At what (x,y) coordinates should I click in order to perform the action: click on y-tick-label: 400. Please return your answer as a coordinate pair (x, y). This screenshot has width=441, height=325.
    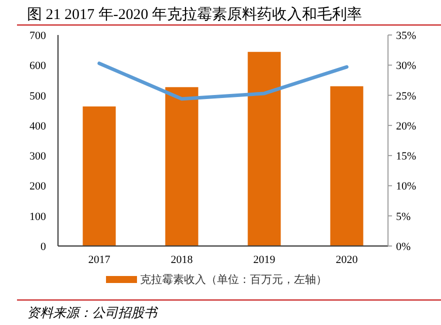
    Looking at the image, I should click on (38, 126).